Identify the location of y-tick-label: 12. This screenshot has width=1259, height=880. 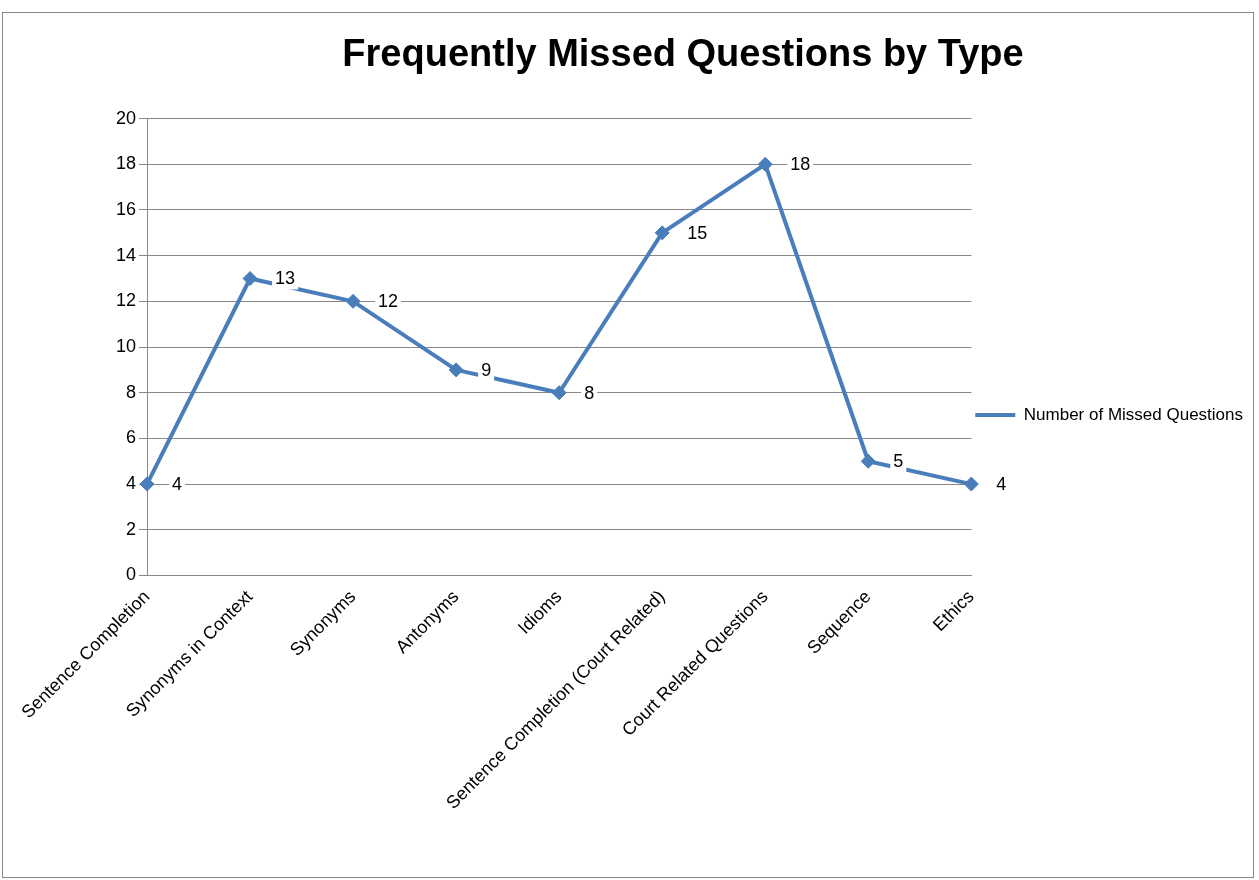
(126, 300).